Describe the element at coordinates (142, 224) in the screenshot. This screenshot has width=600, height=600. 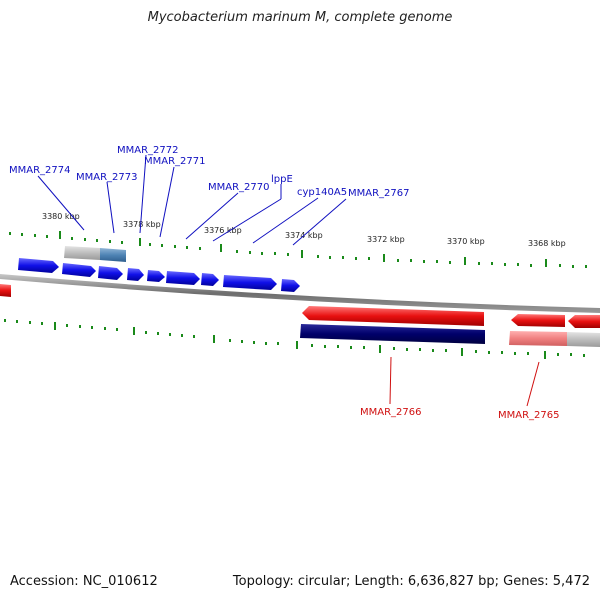
I see `scale-tick-label: 3378 kbp` at that location.